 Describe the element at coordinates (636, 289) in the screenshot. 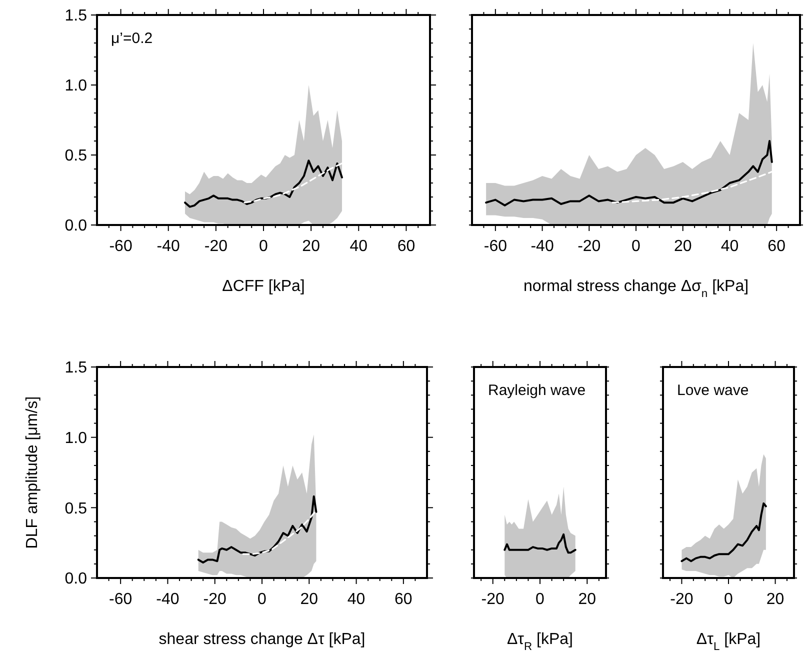

I see `x-axis-title: normal stress change Δσ$_{n}$ [kPa]` at that location.